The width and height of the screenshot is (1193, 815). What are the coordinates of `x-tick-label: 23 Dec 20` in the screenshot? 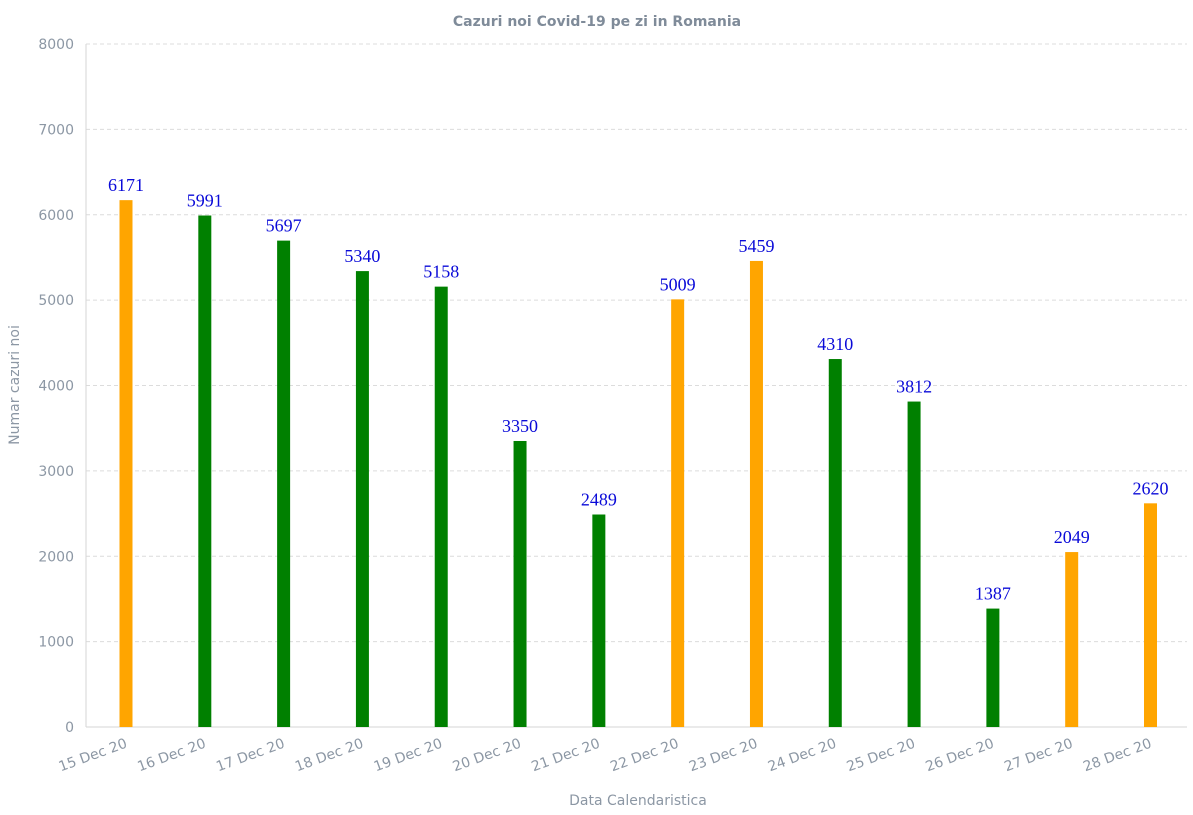 It's located at (723, 756).